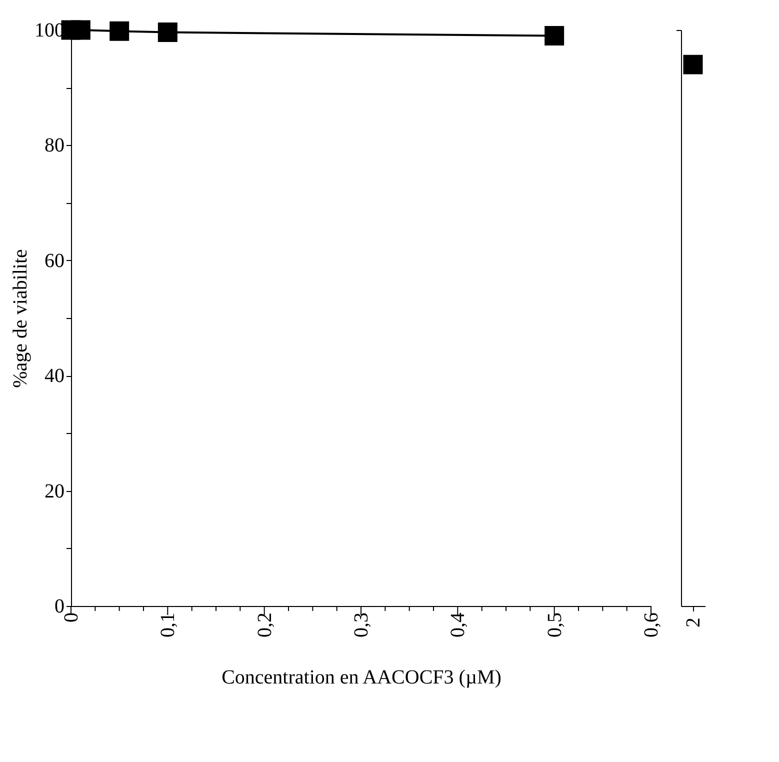 This screenshot has width=779, height=762. I want to click on y-tick-label: 60, so click(54, 261).